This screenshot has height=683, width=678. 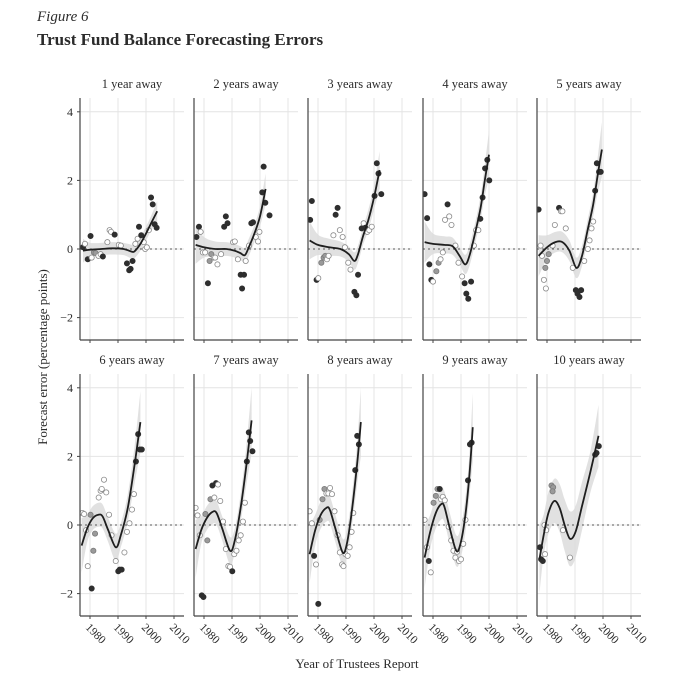 What do you see at coordinates (63, 17) in the screenshot?
I see `figure-label: Figure 6` at bounding box center [63, 17].